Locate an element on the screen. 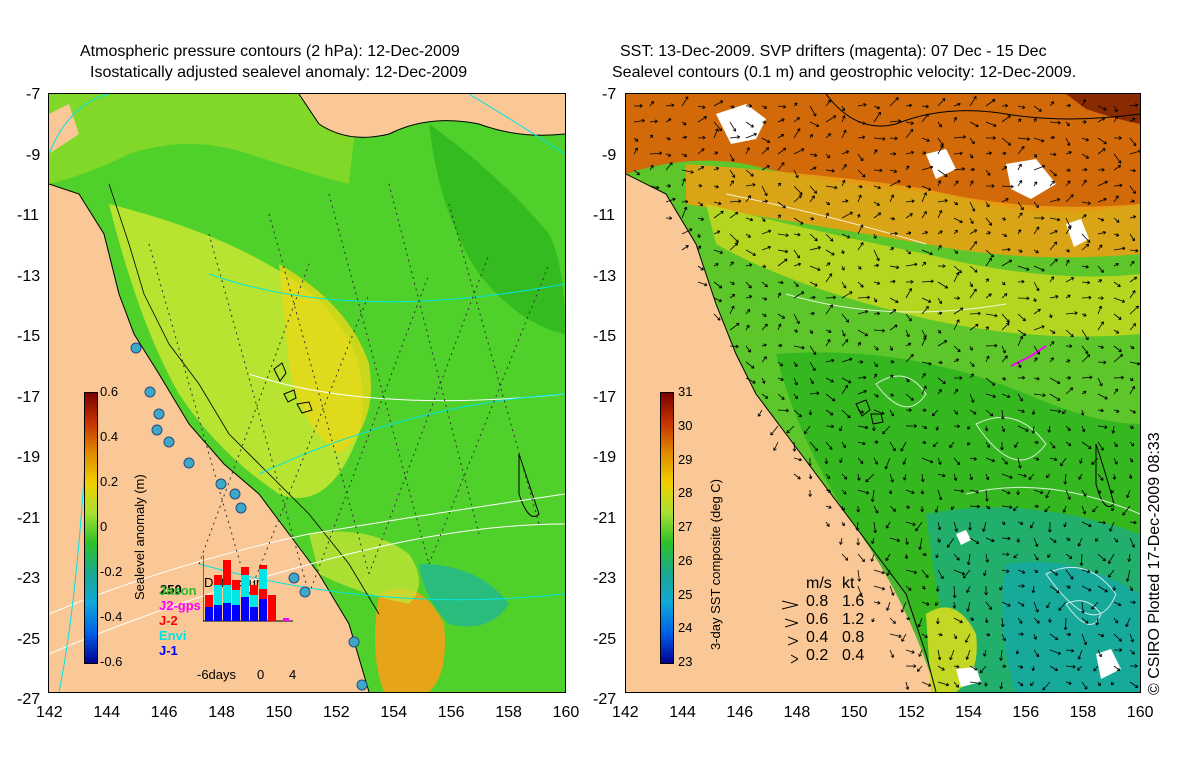  y-tick-left: -9 is located at coordinates (33, 155).